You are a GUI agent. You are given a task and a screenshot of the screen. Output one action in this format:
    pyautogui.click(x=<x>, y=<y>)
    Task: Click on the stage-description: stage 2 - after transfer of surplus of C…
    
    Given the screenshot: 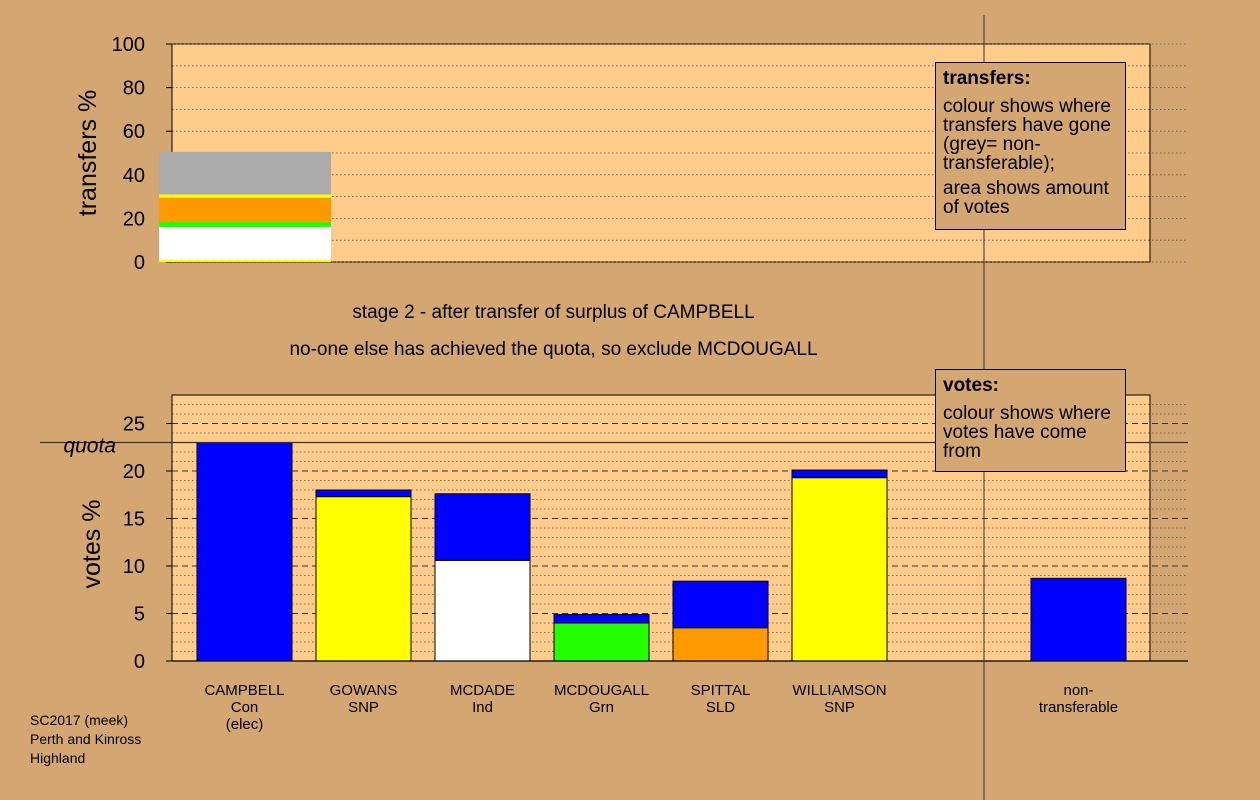 What is the action you would take?
    pyautogui.click(x=553, y=312)
    